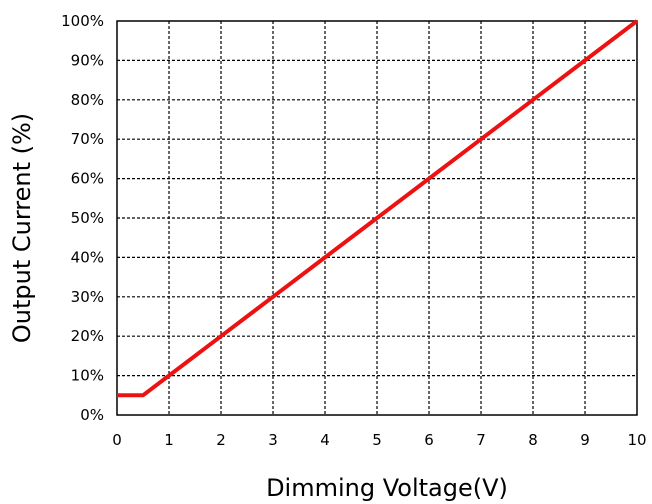 Image resolution: width=652 pixels, height=504 pixels. Describe the element at coordinates (533, 440) in the screenshot. I see `x-tick-label: 8` at that location.